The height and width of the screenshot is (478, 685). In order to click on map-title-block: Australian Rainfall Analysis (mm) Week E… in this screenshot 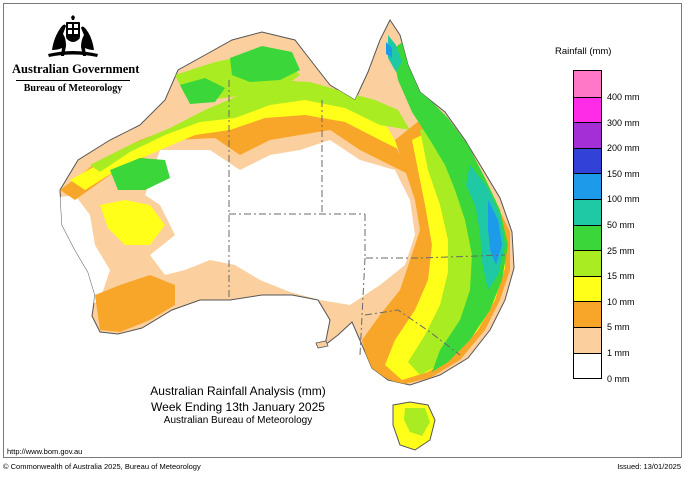, I will do `click(238, 405)`.